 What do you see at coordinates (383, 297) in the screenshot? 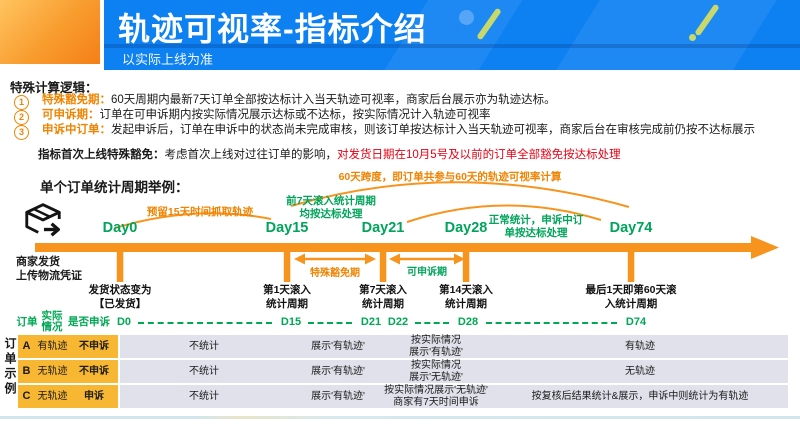
I see `day21-note: 第7天滚入 统计周期` at bounding box center [383, 297].